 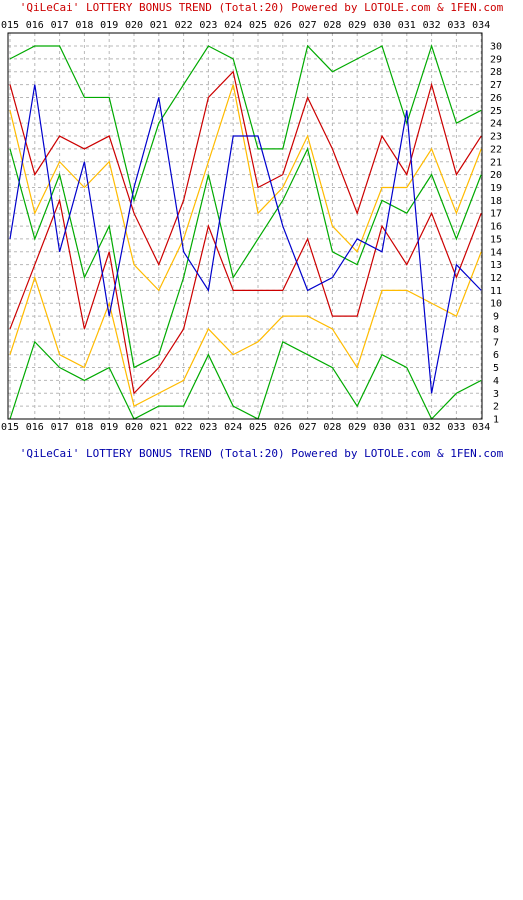 I want to click on y-tick-label: 21, so click(x=496, y=162).